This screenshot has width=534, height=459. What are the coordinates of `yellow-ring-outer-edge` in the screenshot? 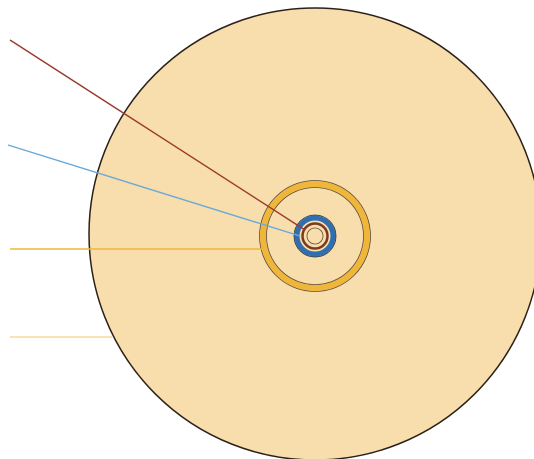 It's located at (315, 236).